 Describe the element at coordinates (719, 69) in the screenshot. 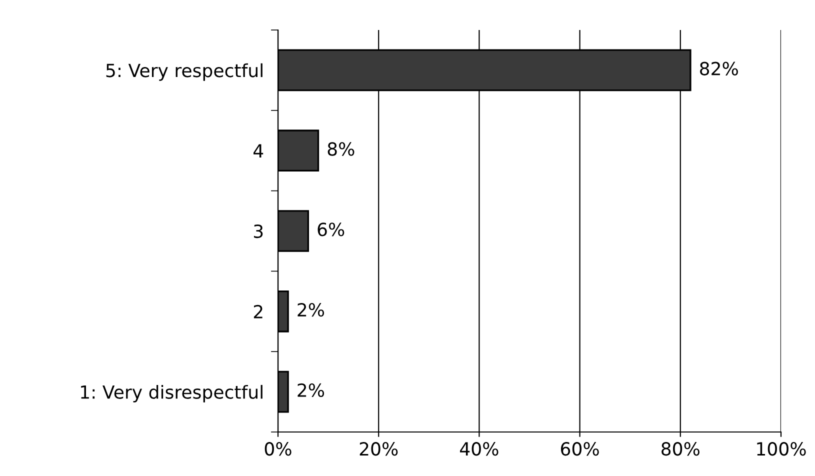

I see `data-label: 82%` at that location.